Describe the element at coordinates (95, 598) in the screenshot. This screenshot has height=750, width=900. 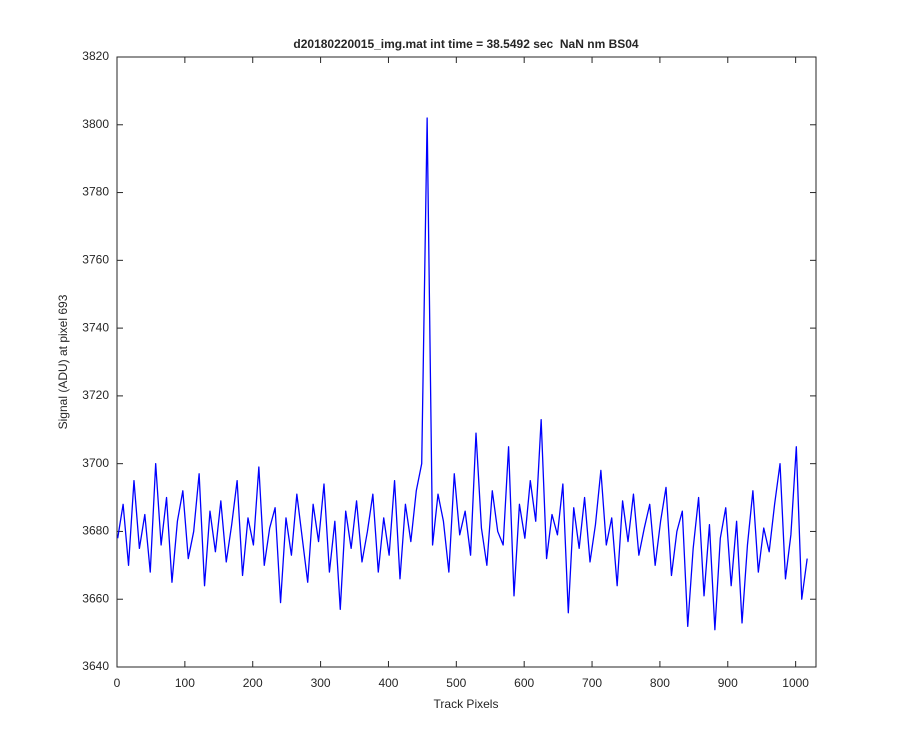
I see `y-tick-label: 3660` at that location.